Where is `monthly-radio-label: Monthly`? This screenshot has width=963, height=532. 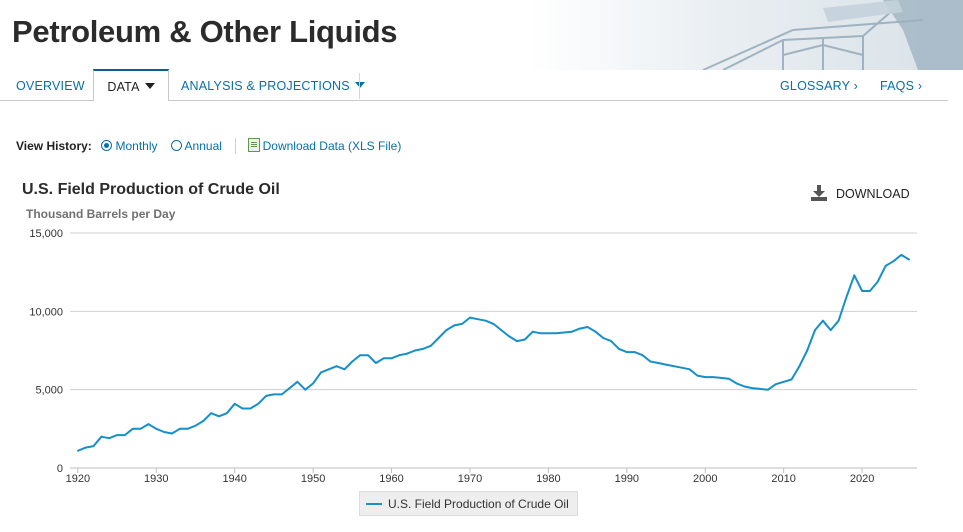
monthly-radio-label: Monthly is located at coordinates (136, 146).